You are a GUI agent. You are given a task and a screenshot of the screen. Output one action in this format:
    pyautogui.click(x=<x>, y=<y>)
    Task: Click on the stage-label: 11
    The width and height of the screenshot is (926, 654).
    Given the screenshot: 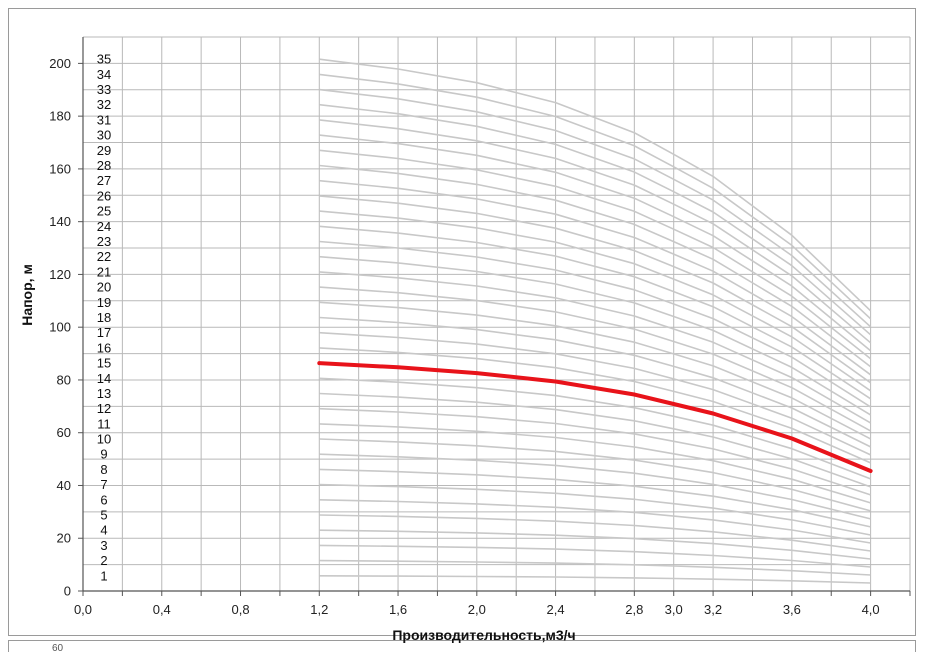 What is the action you would take?
    pyautogui.click(x=104, y=423)
    